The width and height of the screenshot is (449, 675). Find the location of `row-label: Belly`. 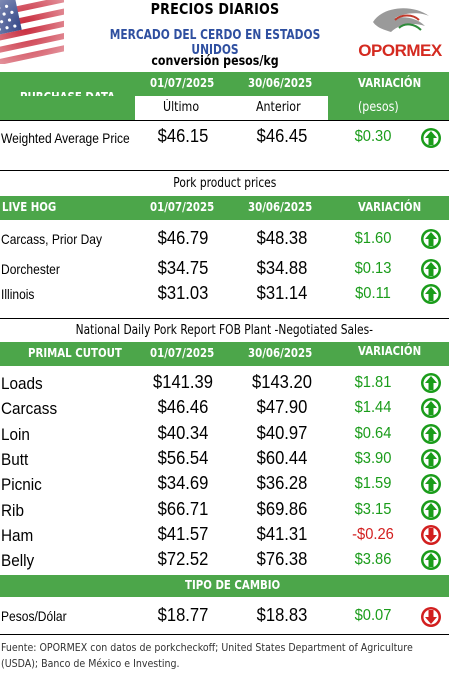

row-label: Belly is located at coordinates (18, 561).